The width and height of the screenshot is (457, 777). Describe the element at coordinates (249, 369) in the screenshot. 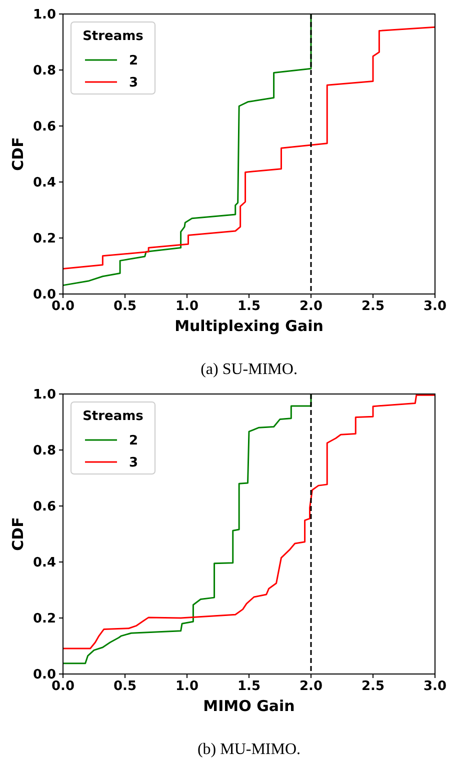

I see `text: (a) SU-MIMO.` at that location.